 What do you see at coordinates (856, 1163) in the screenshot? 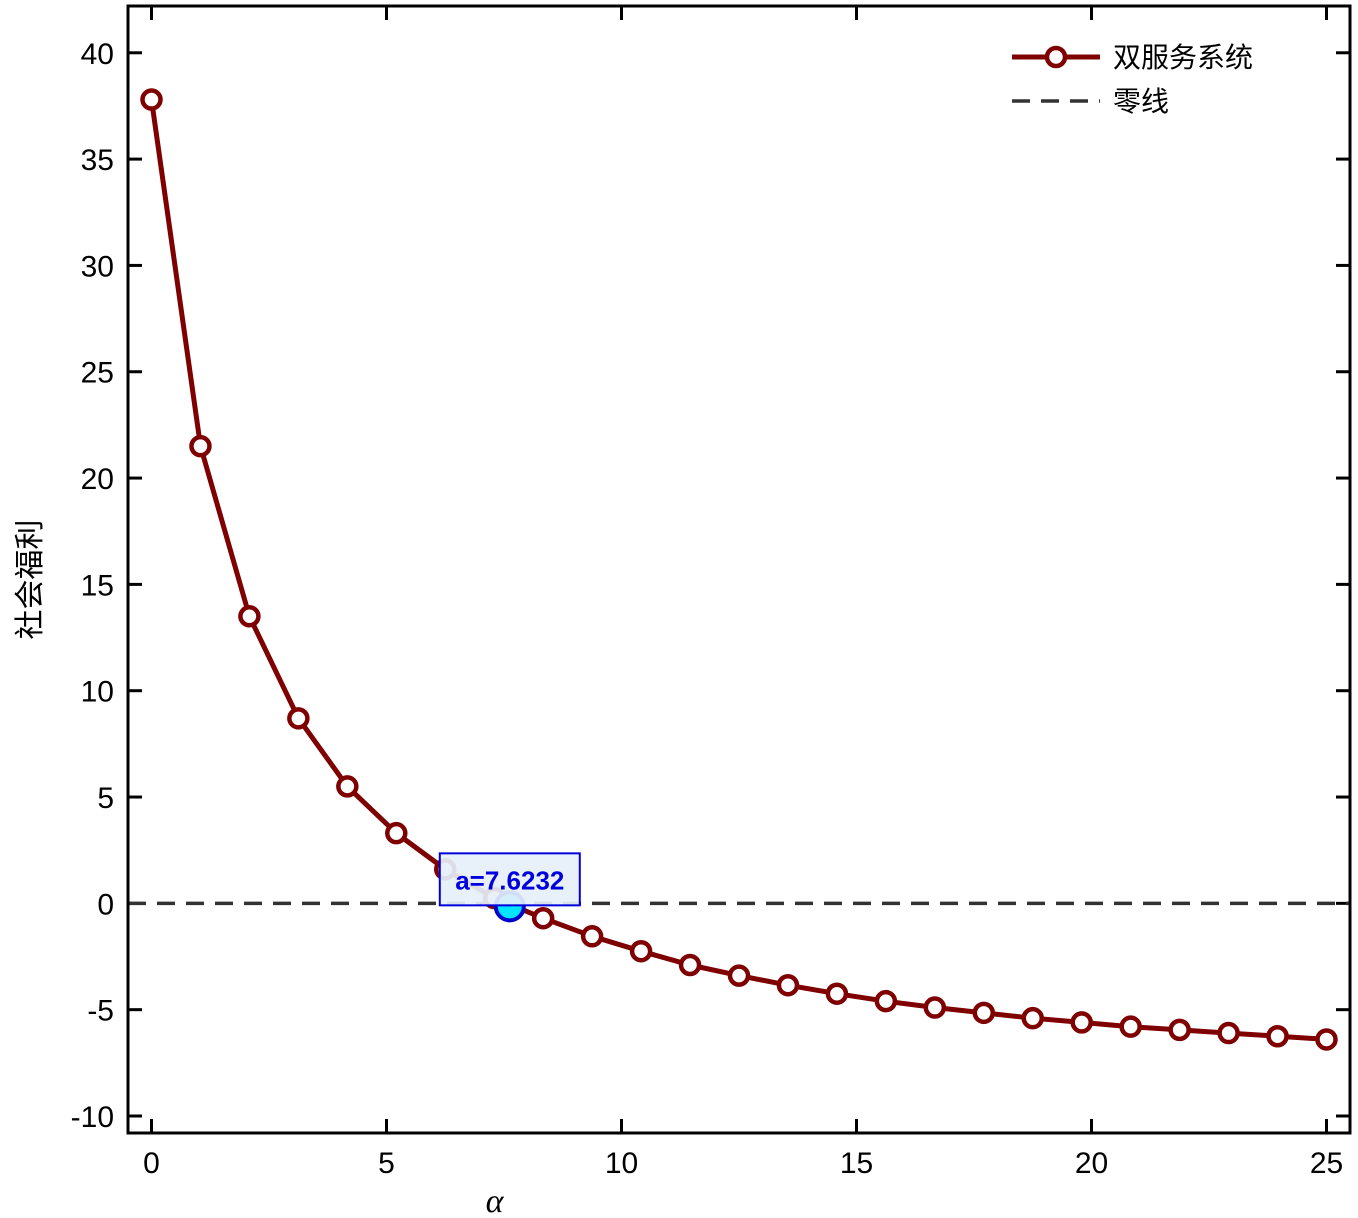
I see `x-tick-label: 15` at bounding box center [856, 1163].